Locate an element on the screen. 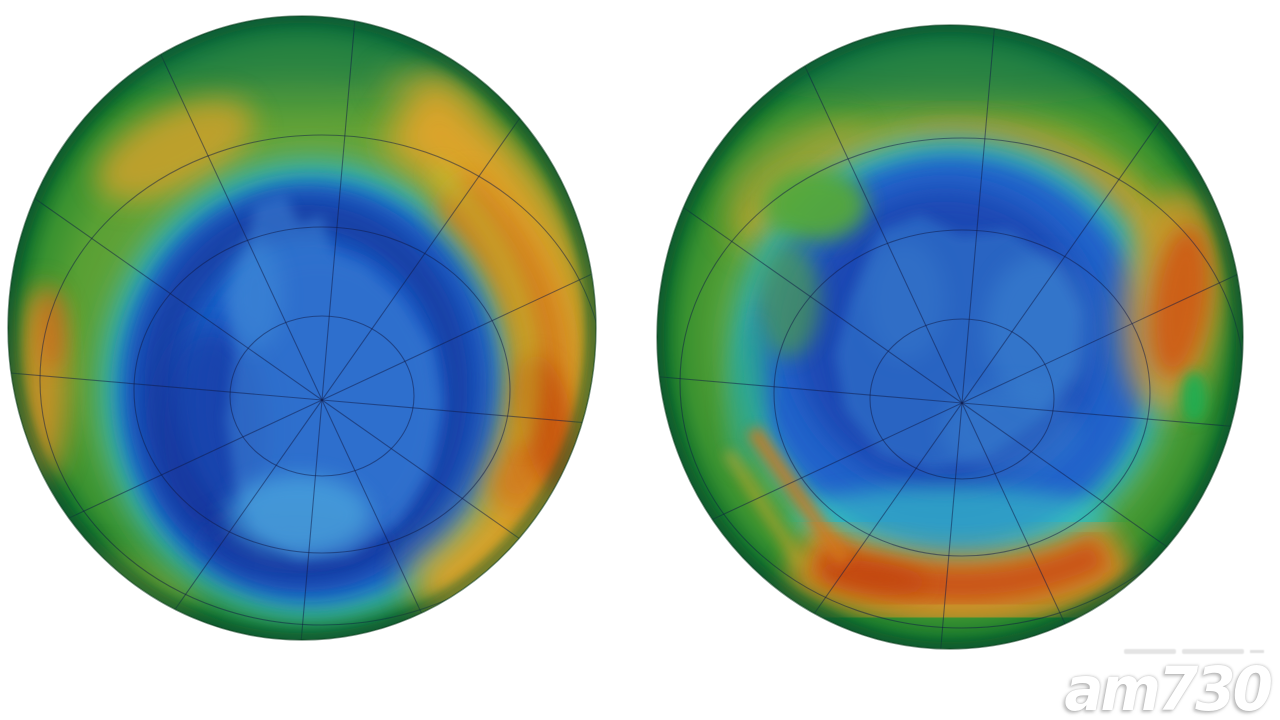  light-patch-right is located at coordinates (1040, 330).